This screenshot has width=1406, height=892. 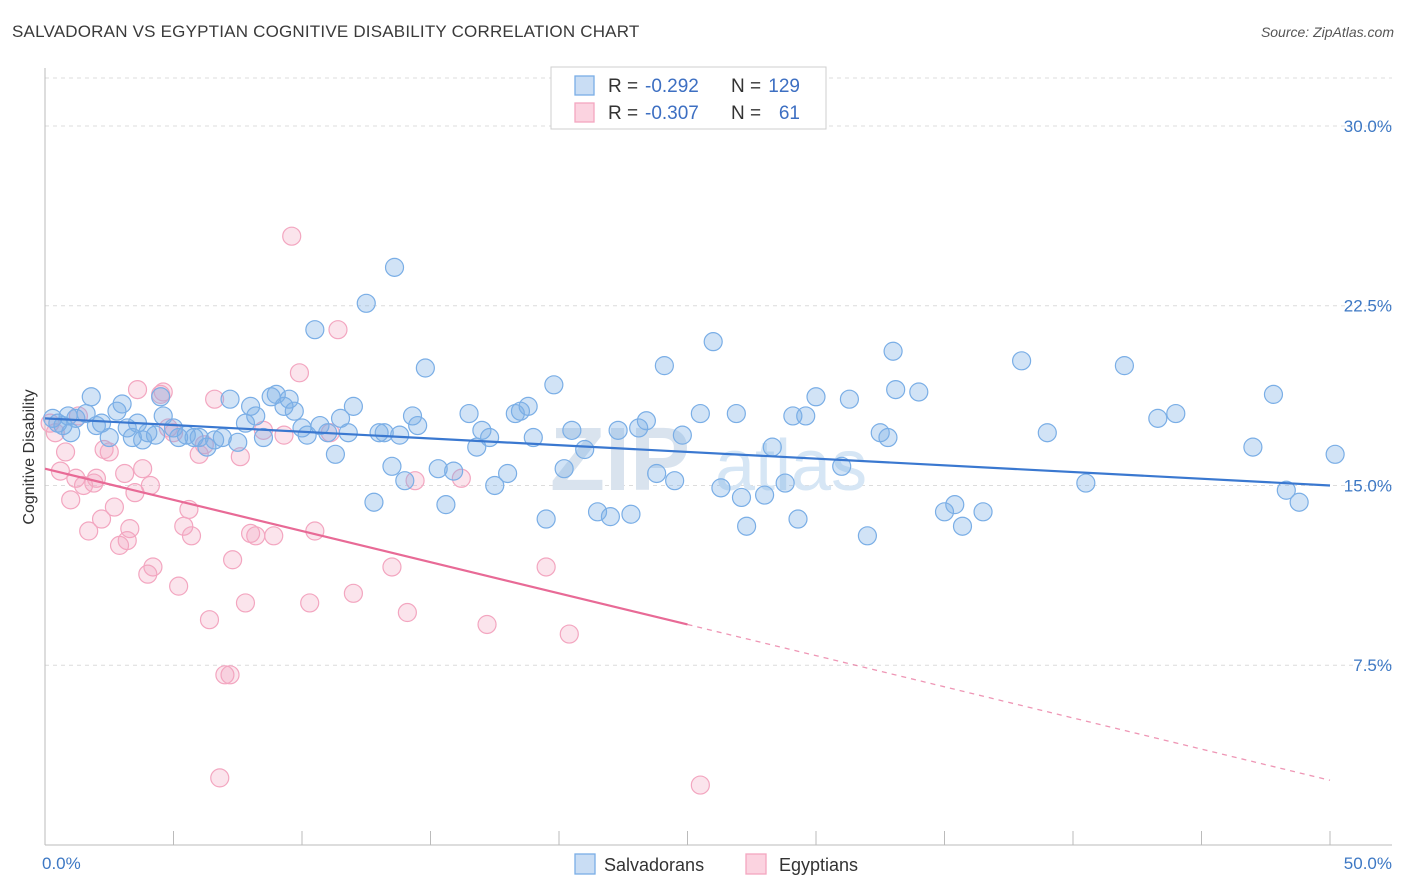 I want to click on bottom-legend-label-egyptians: Egyptians, so click(x=818, y=865).